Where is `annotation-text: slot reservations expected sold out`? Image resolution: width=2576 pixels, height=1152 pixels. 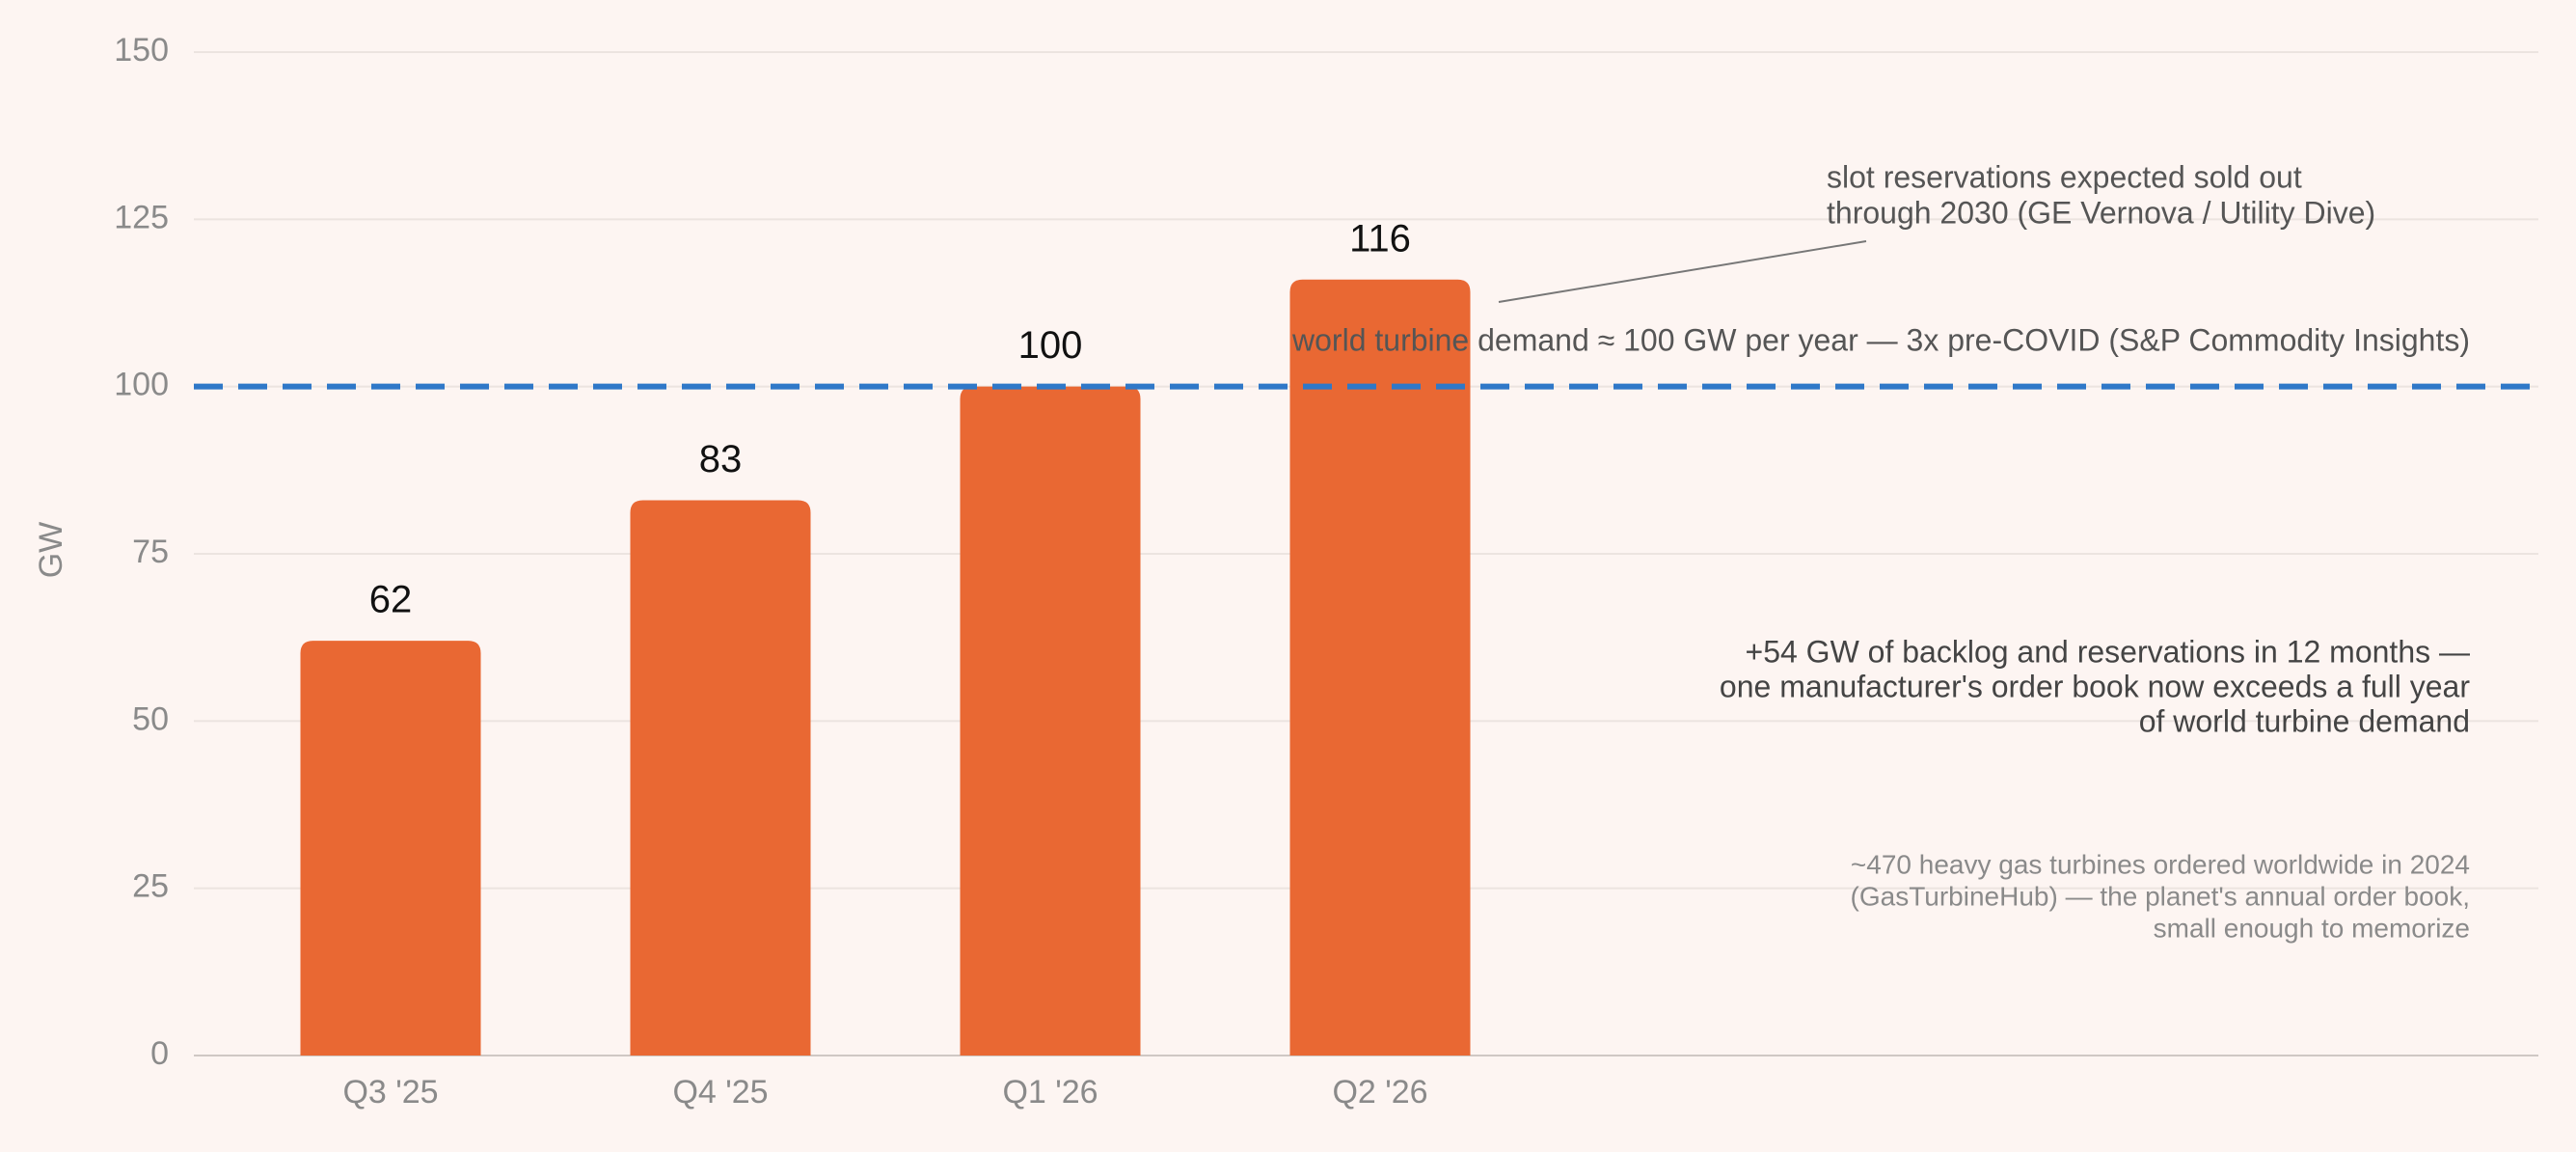
annotation-text: slot reservations expected sold out is located at coordinates (2064, 176).